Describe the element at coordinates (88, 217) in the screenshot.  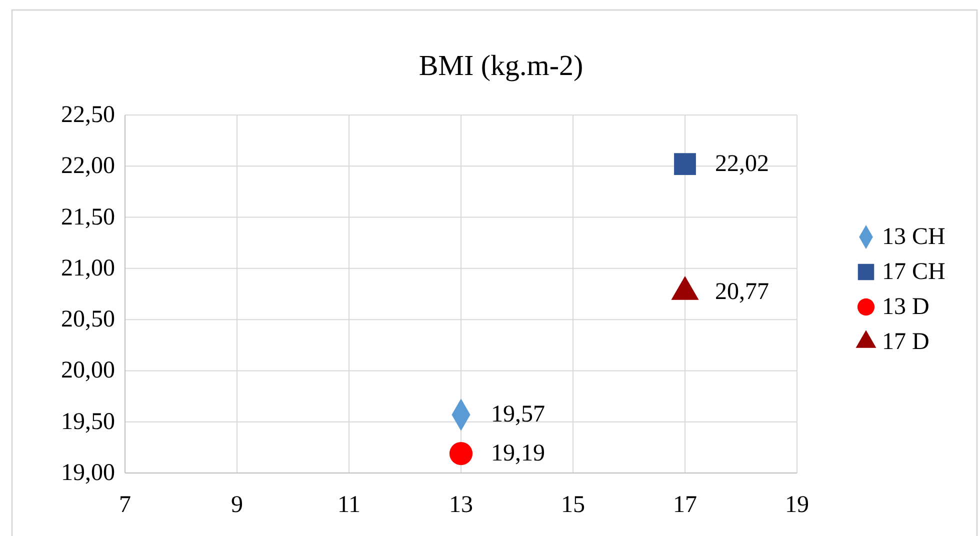
I see `y-tick-label: 21,50` at that location.